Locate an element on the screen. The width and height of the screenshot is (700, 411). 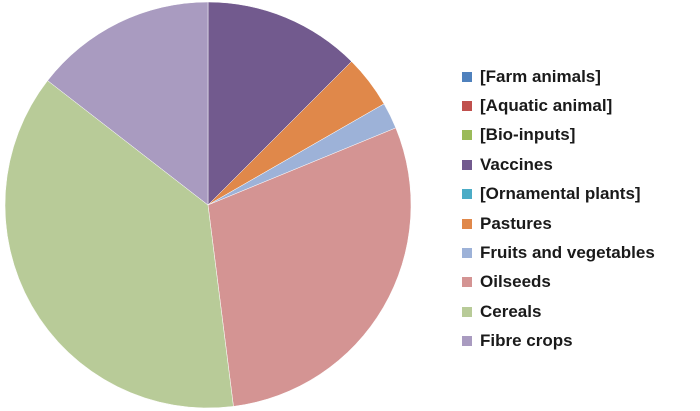
legend-item-pastures: Pastures is located at coordinates (558, 223).